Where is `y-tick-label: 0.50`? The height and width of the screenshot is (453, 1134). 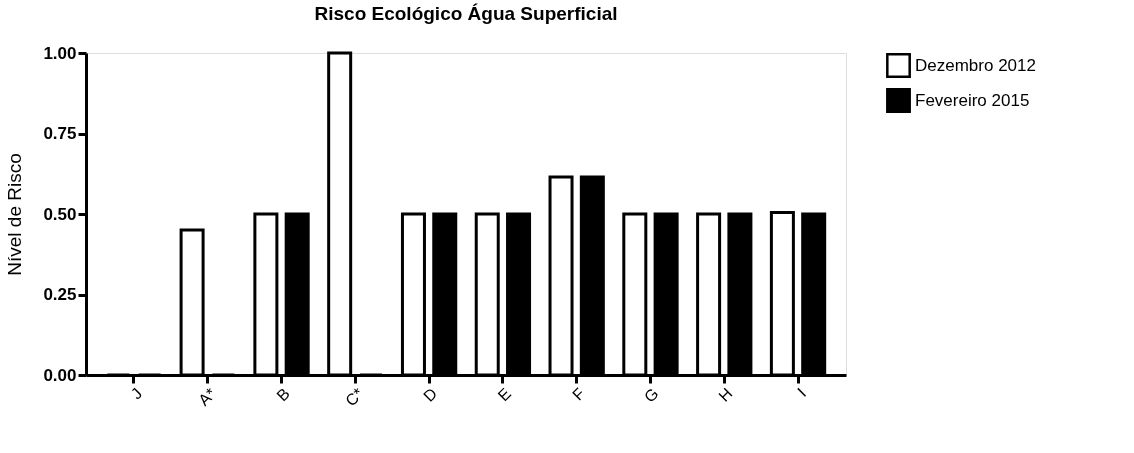 y-tick-label: 0.50 is located at coordinates (60, 214).